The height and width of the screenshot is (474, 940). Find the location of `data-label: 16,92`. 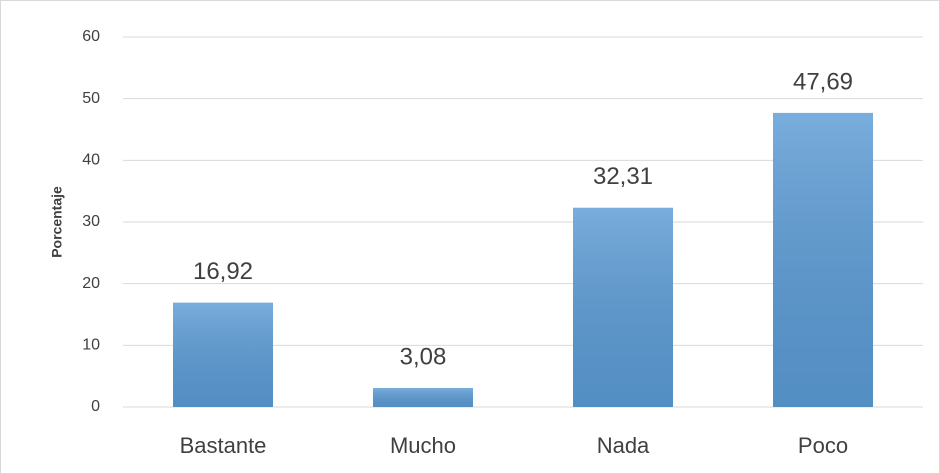

data-label: 16,92 is located at coordinates (223, 271).